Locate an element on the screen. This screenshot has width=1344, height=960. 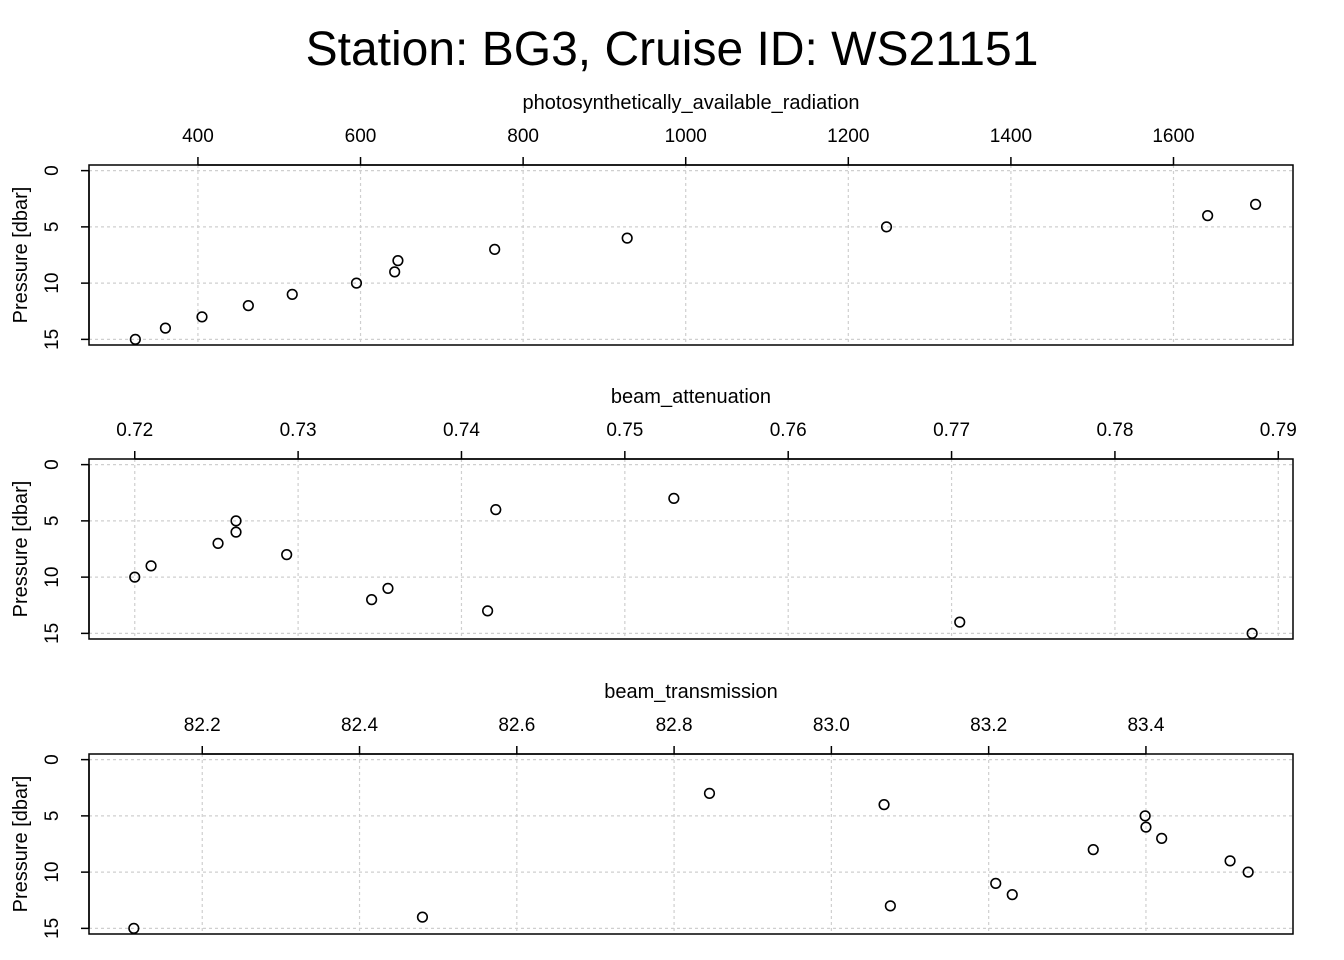
x-tick-label: 0.72 is located at coordinates (134, 430).